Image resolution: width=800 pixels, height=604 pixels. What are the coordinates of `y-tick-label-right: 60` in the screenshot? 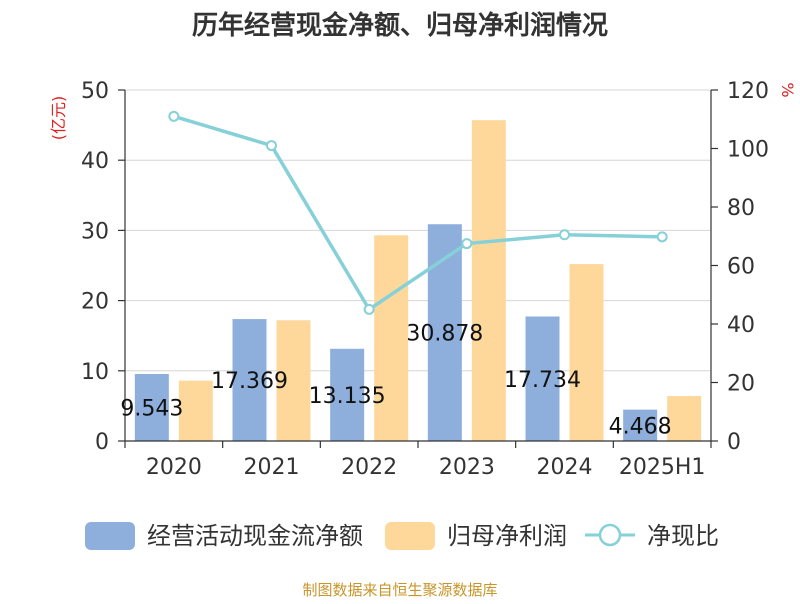 It's located at (741, 267).